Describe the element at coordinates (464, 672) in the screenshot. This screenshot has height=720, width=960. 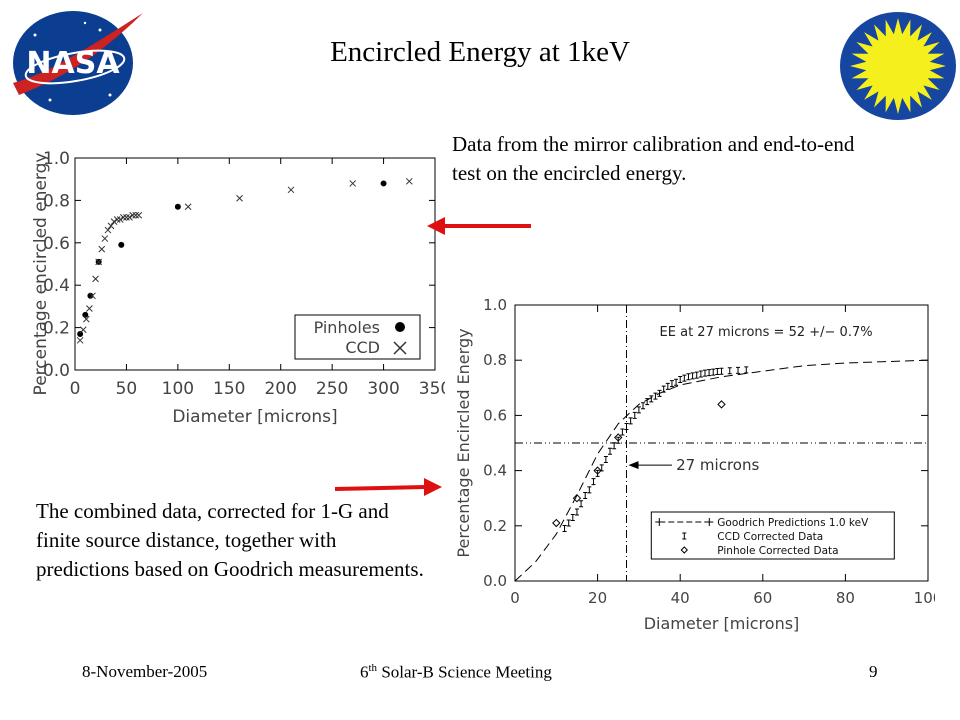
I see `footer-meeting-name: Solar-B Science Meeting` at that location.